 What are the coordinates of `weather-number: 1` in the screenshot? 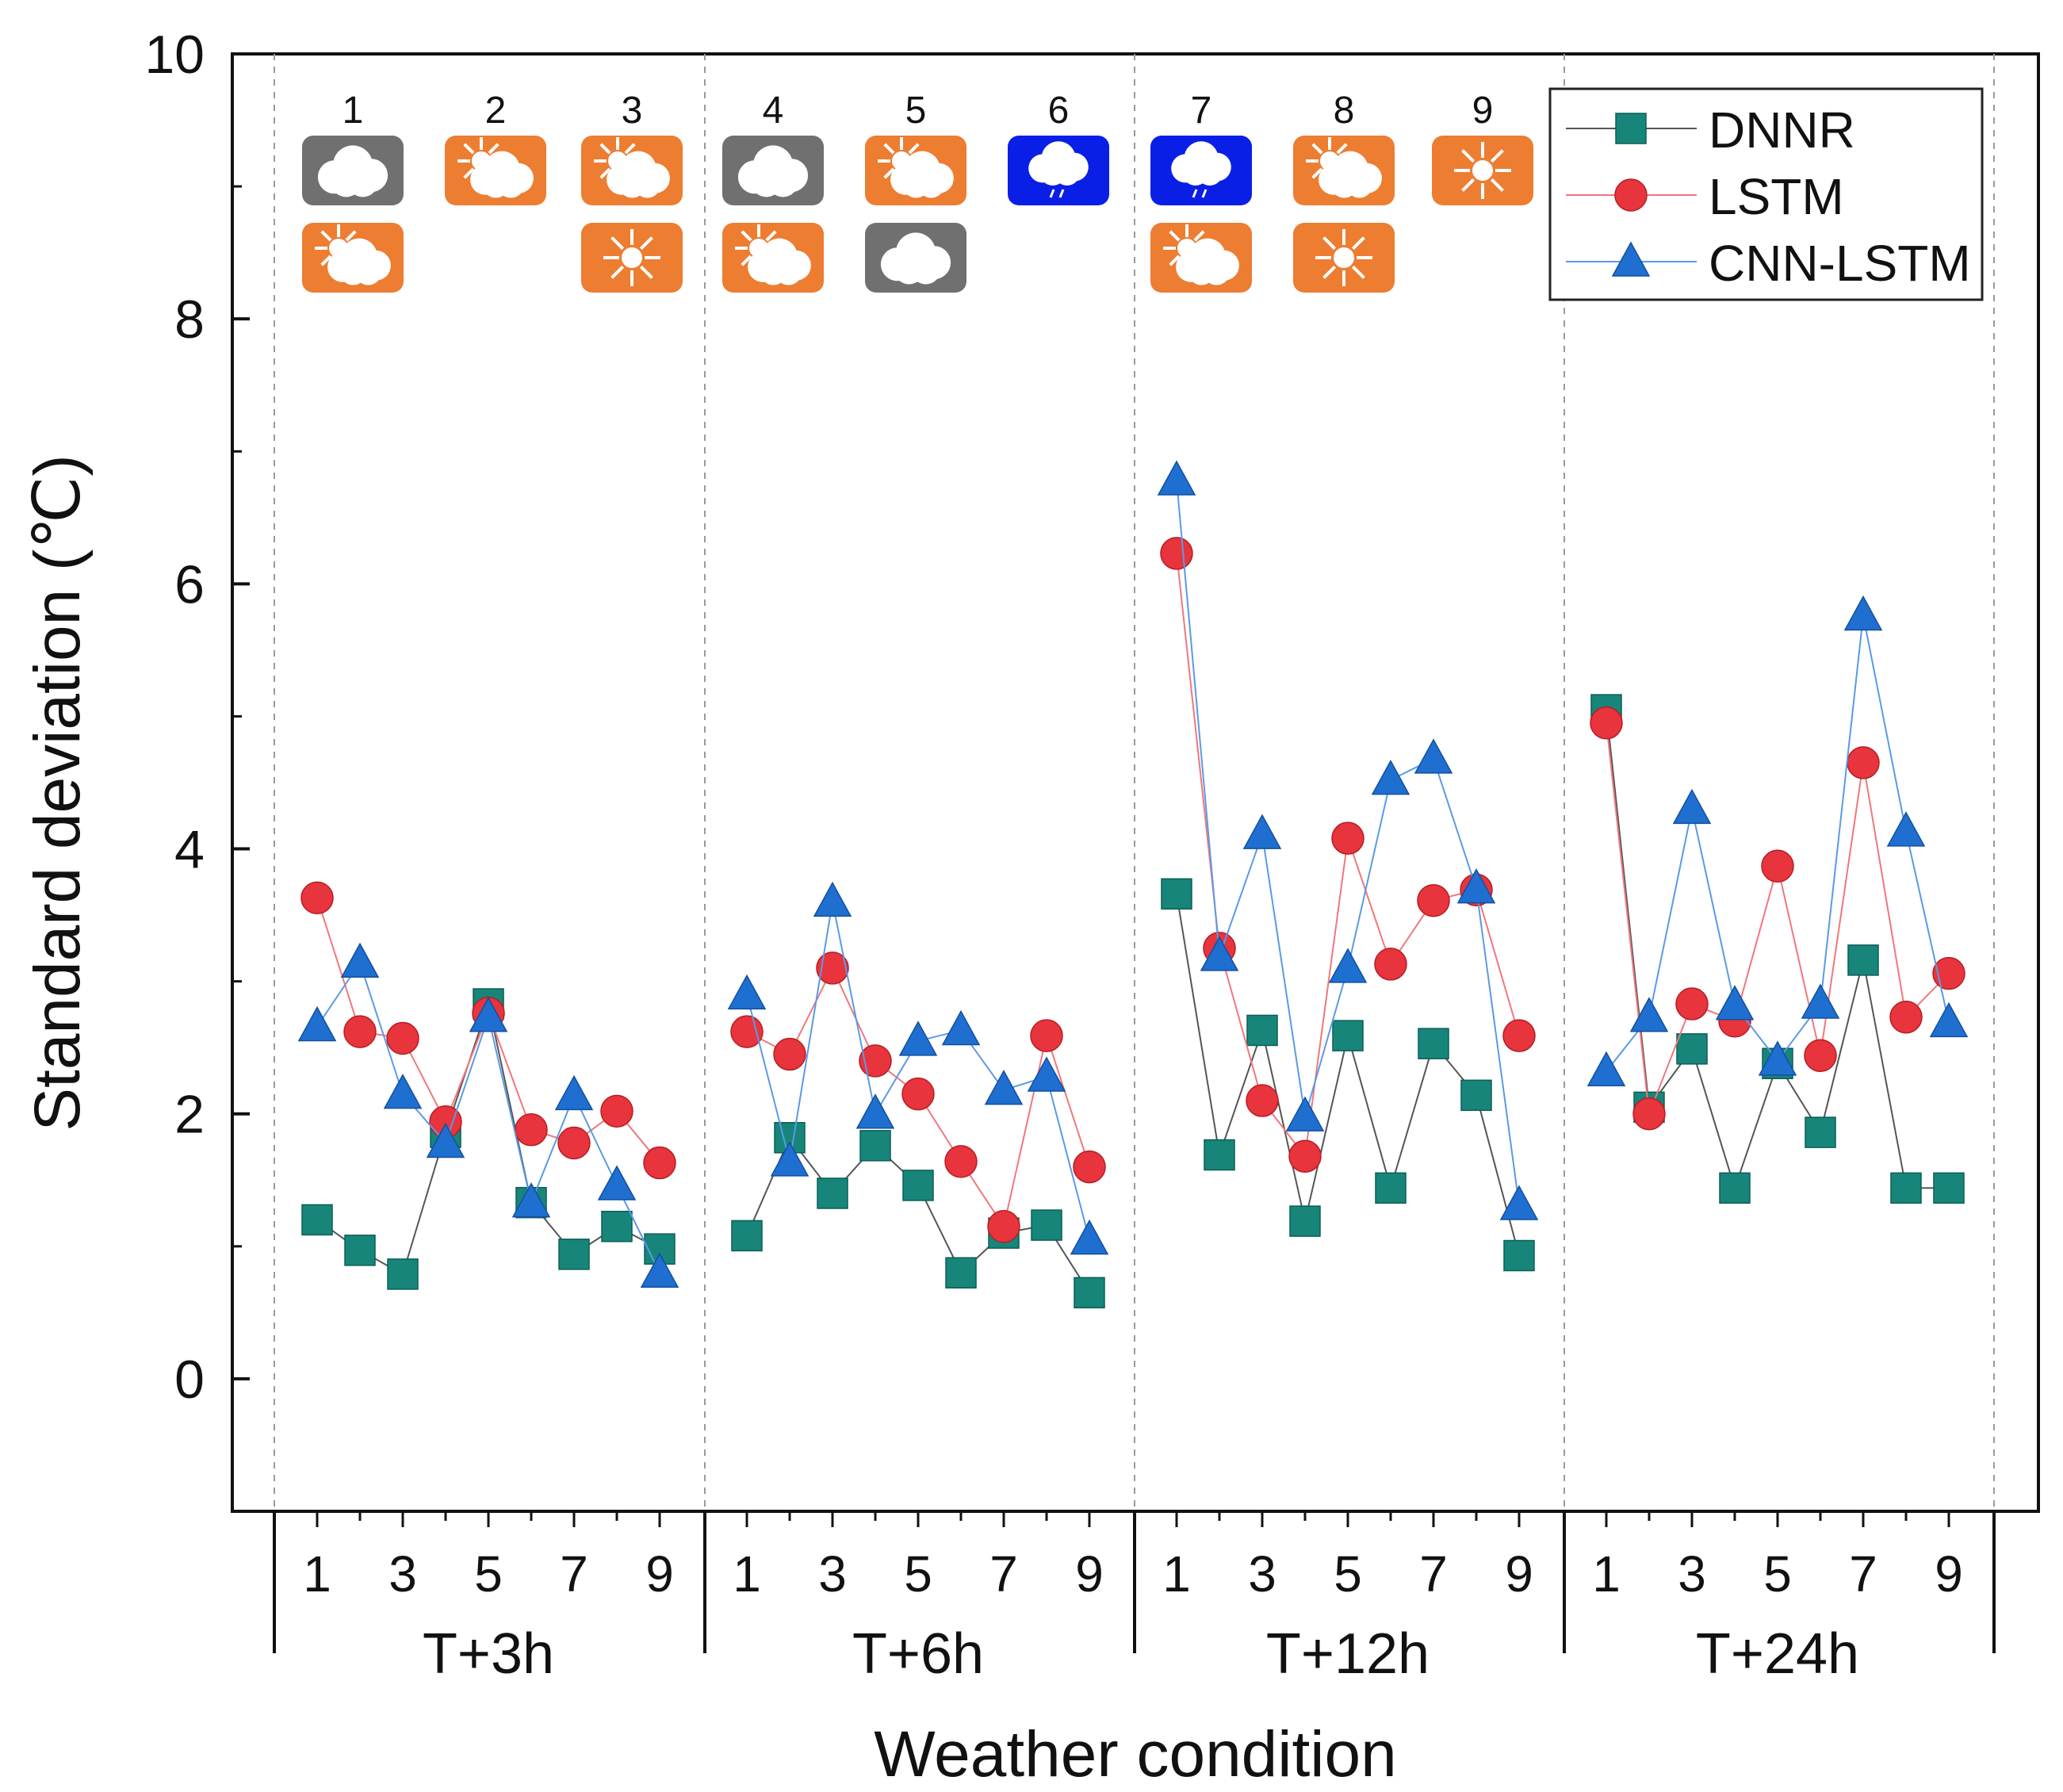 It's located at (353, 111).